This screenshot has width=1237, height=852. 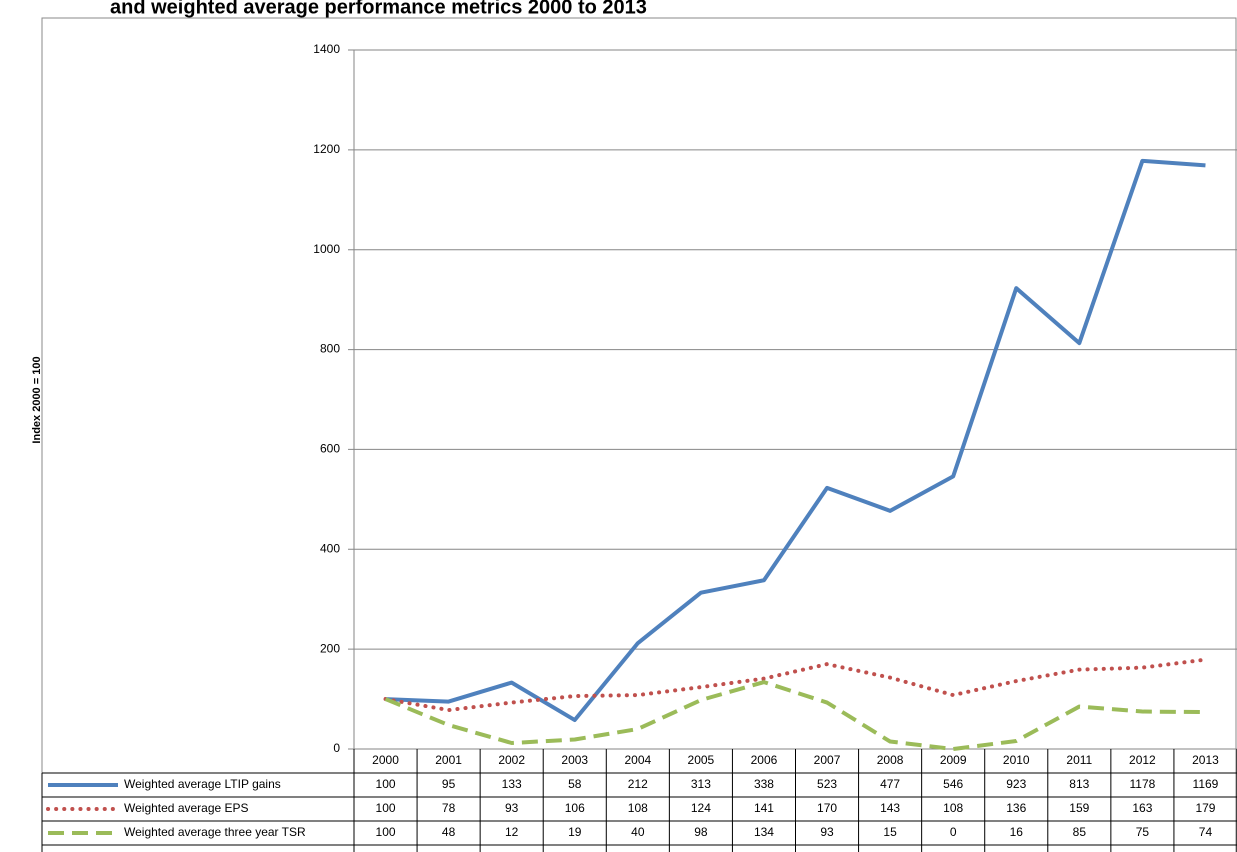 I want to click on table-value: 48, so click(x=449, y=832).